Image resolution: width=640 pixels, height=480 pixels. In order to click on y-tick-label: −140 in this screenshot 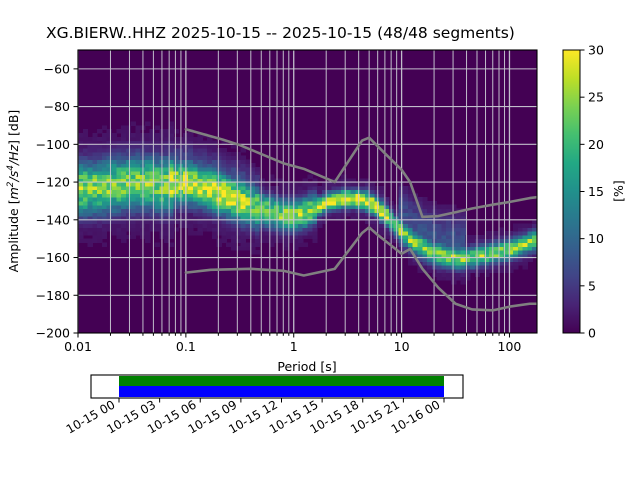, I will do `click(53, 219)`.